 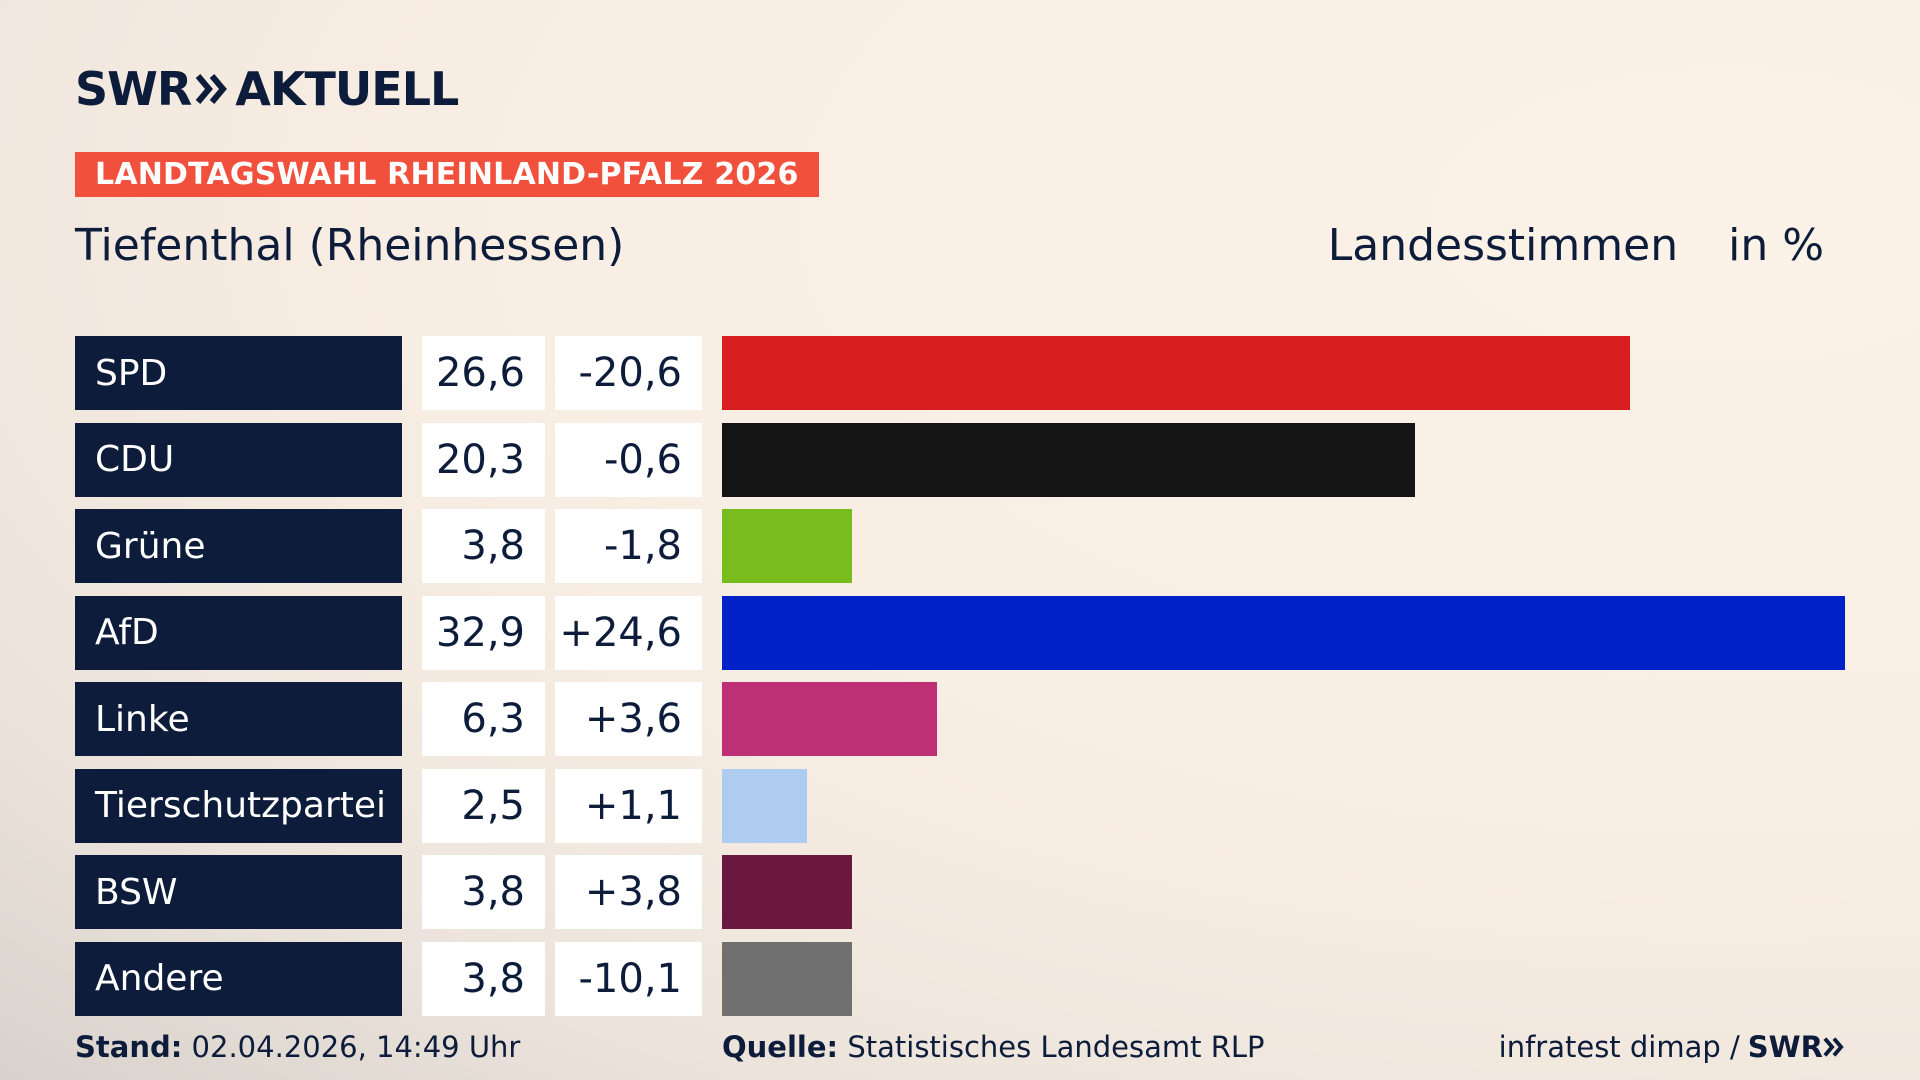 I want to click on share-value: 26,6, so click(x=483, y=373).